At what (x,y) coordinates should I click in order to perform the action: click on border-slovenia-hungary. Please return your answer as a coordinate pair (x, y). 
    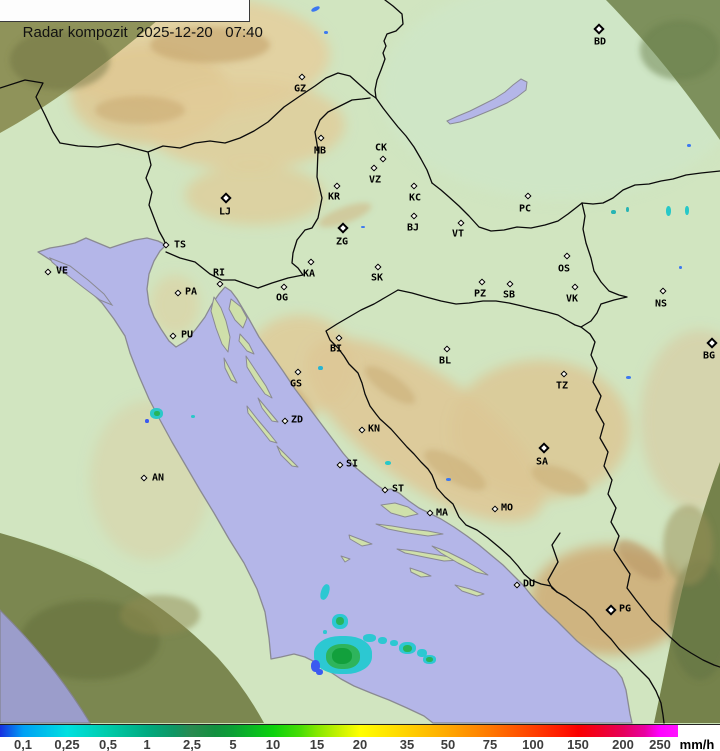
    Looking at the image, I should click on (404, 140).